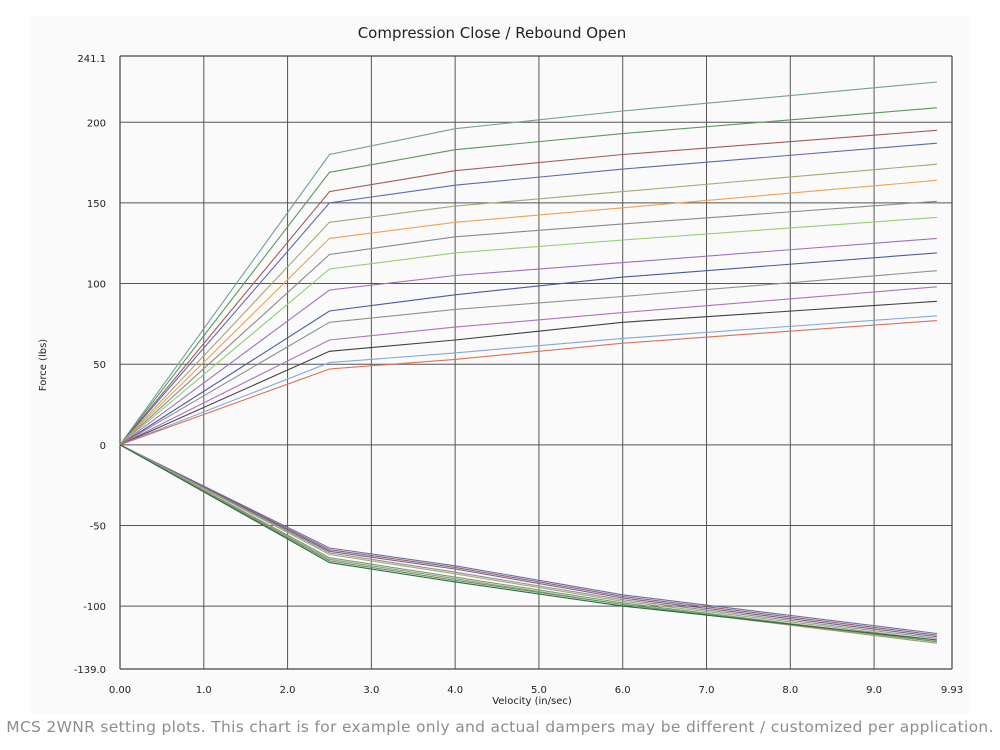  What do you see at coordinates (790, 690) in the screenshot?
I see `x-tick-label: 8.0` at bounding box center [790, 690].